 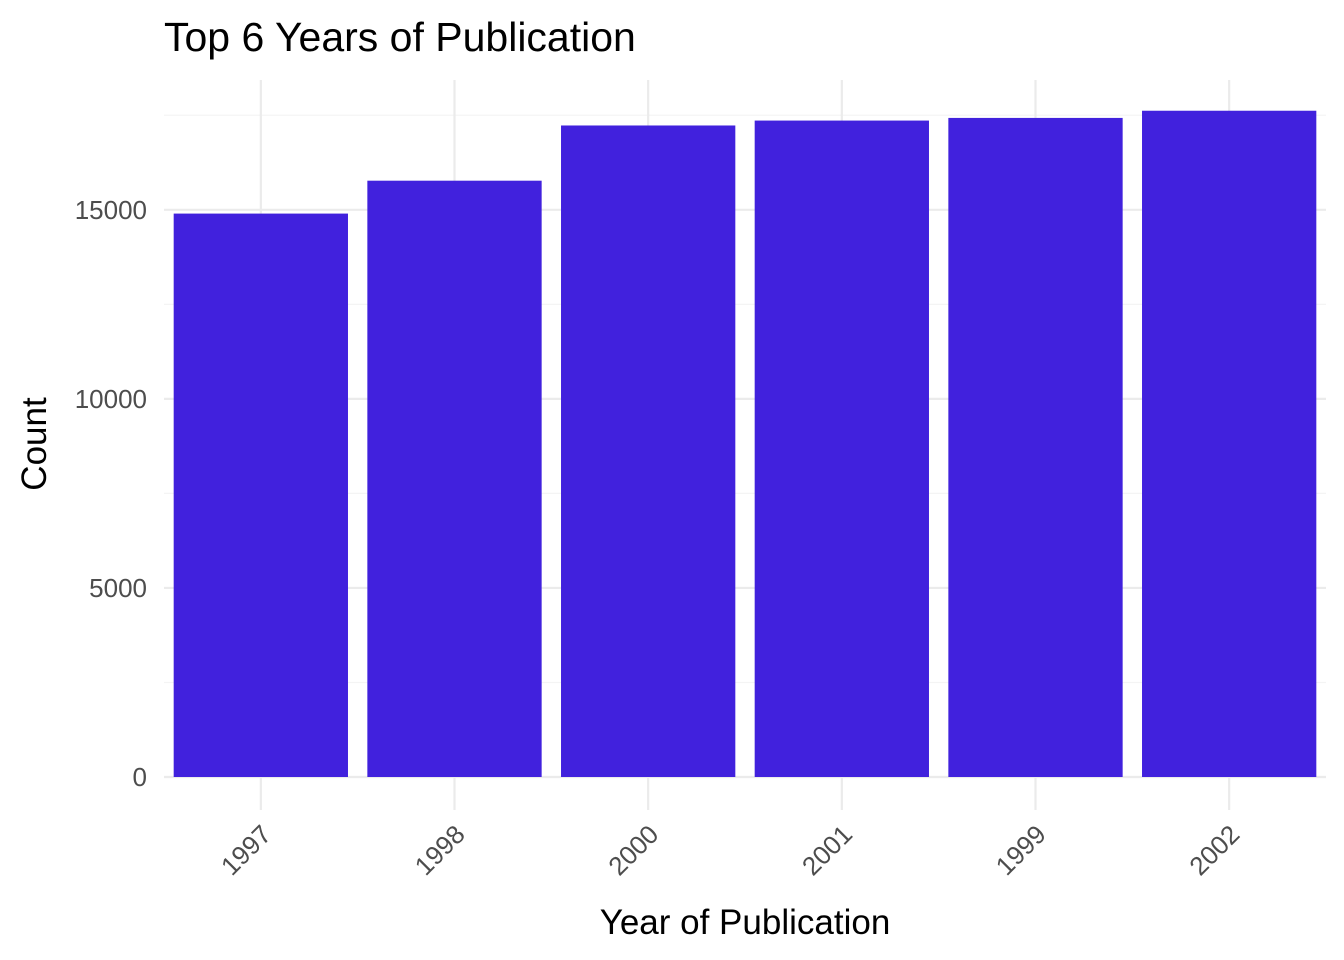 I want to click on y-tick-label: 10000, so click(x=111, y=399).